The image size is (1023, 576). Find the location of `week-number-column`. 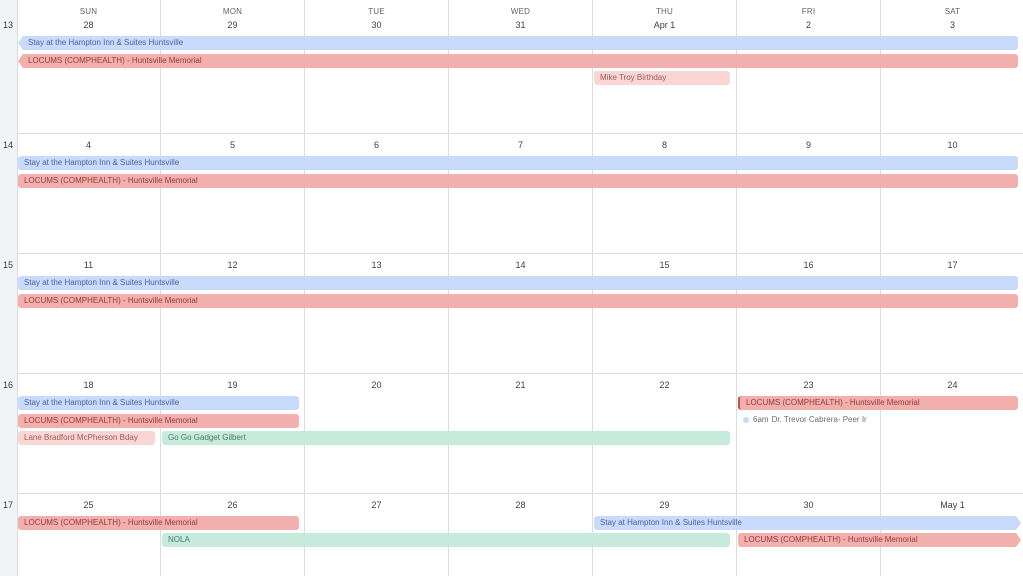

week-number-column is located at coordinates (8, 288).